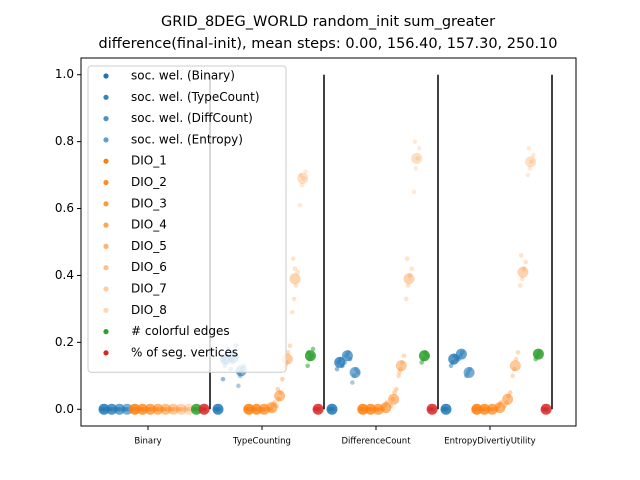 This screenshot has height=480, width=640. Describe the element at coordinates (192, 118) in the screenshot. I see `legend-label: soc. wel. (DiffCount)` at that location.